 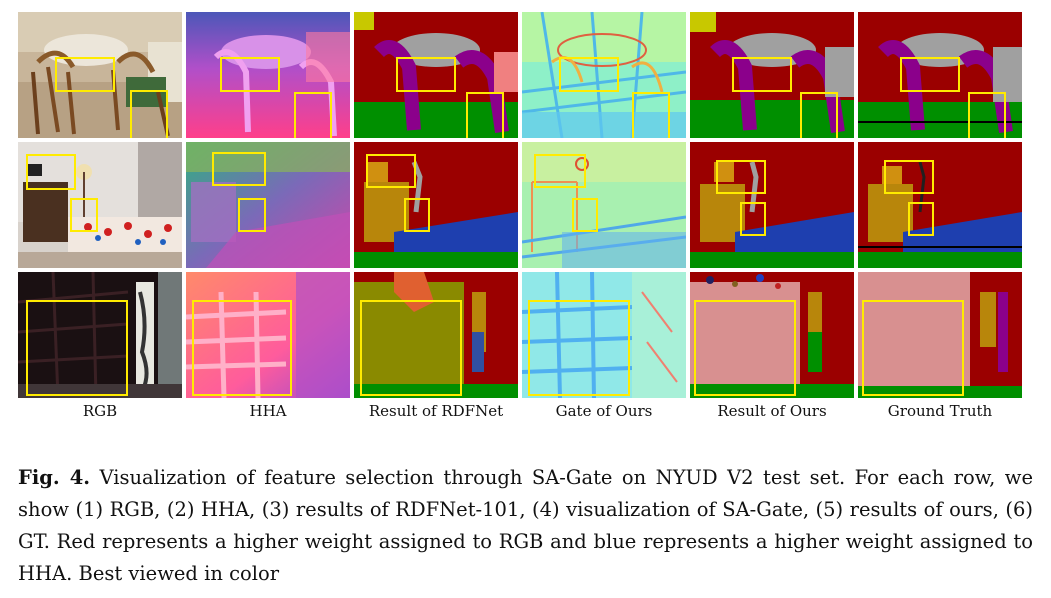 I want to click on column-label-ground-truth: Ground Truth, so click(x=940, y=411).